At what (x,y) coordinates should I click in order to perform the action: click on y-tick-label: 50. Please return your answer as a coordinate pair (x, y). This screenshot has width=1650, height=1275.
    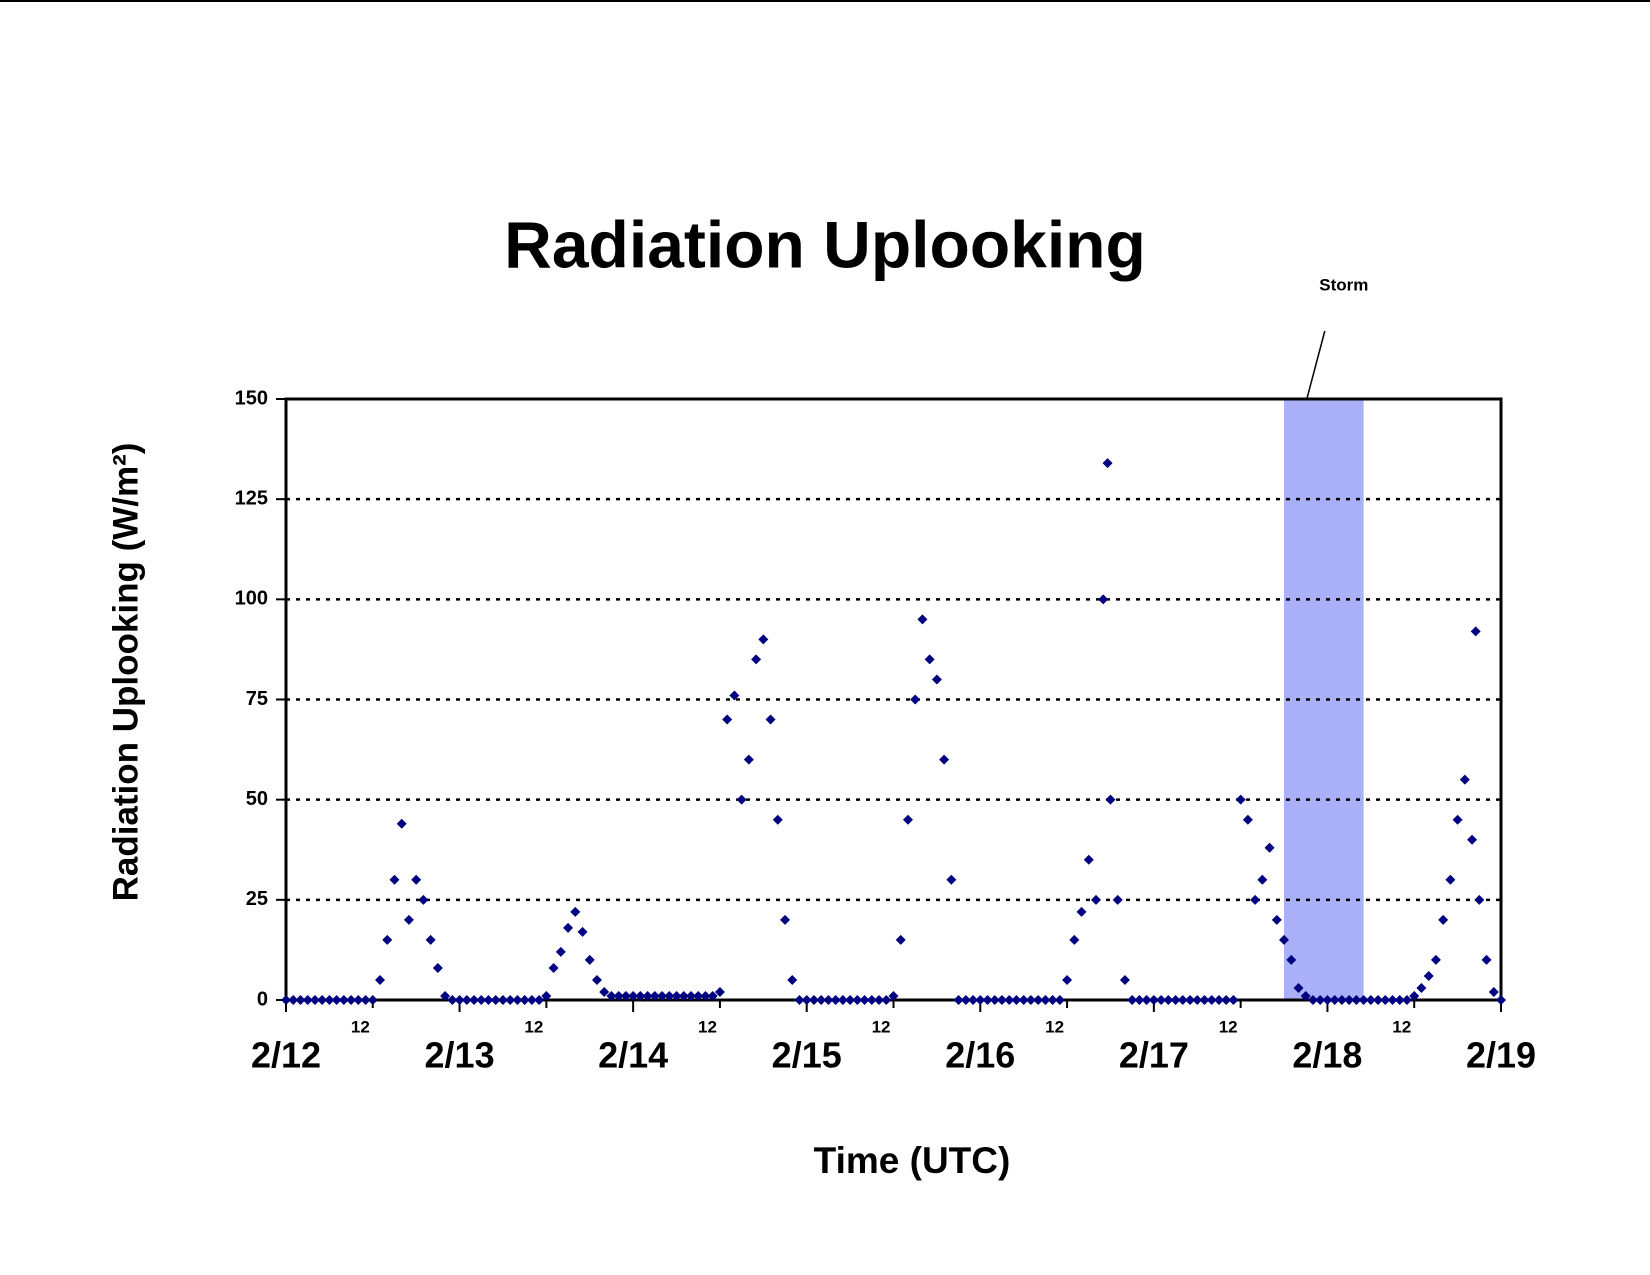
    Looking at the image, I should click on (257, 799).